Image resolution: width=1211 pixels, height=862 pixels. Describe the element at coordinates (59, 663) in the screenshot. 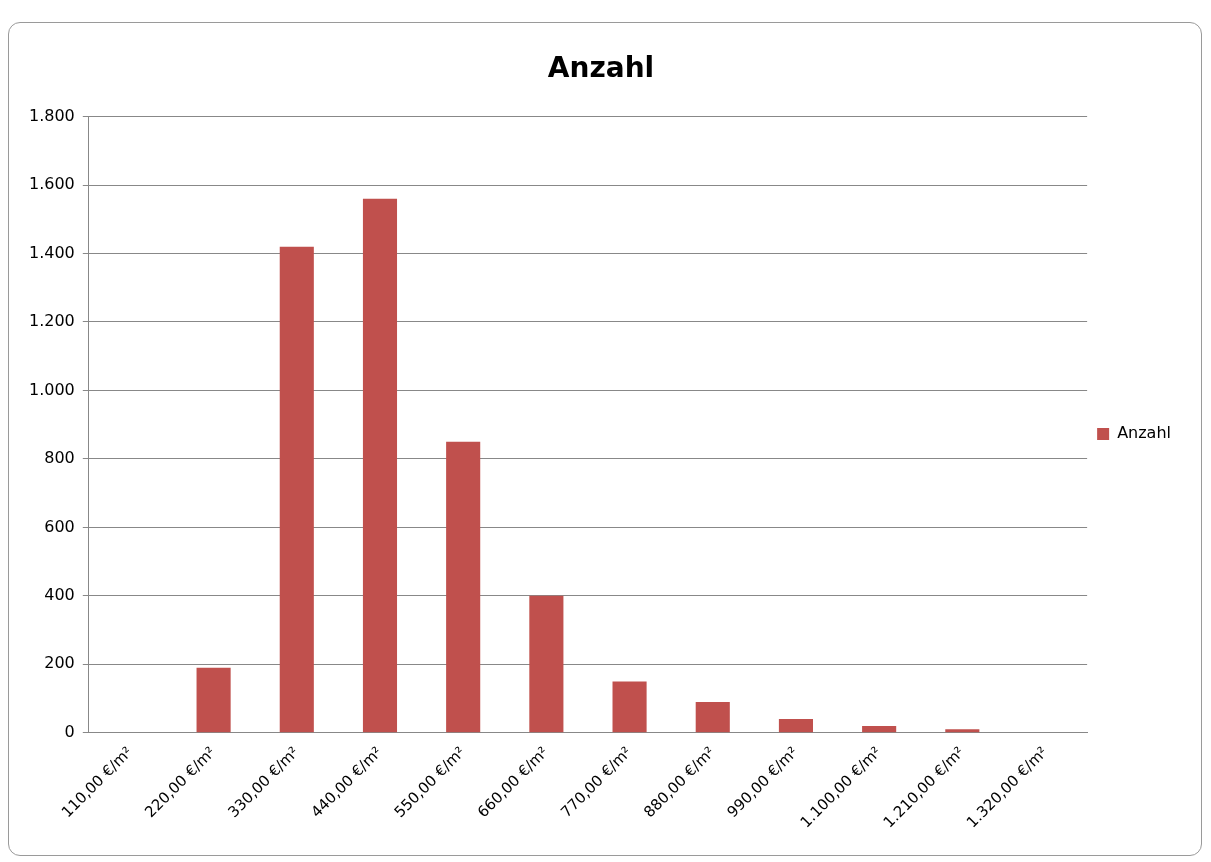

I see `y-tick-label: 200` at that location.